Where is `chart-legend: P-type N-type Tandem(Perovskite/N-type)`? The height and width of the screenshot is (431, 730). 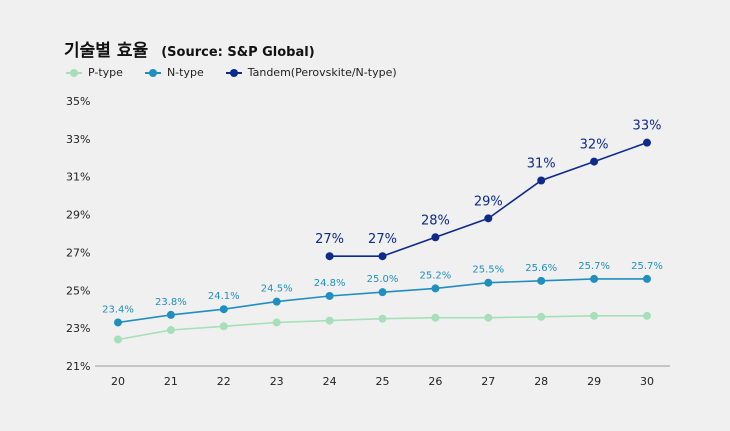
chart-legend: P-type N-type Tandem(Perovskite/N-type) is located at coordinates (242, 72).